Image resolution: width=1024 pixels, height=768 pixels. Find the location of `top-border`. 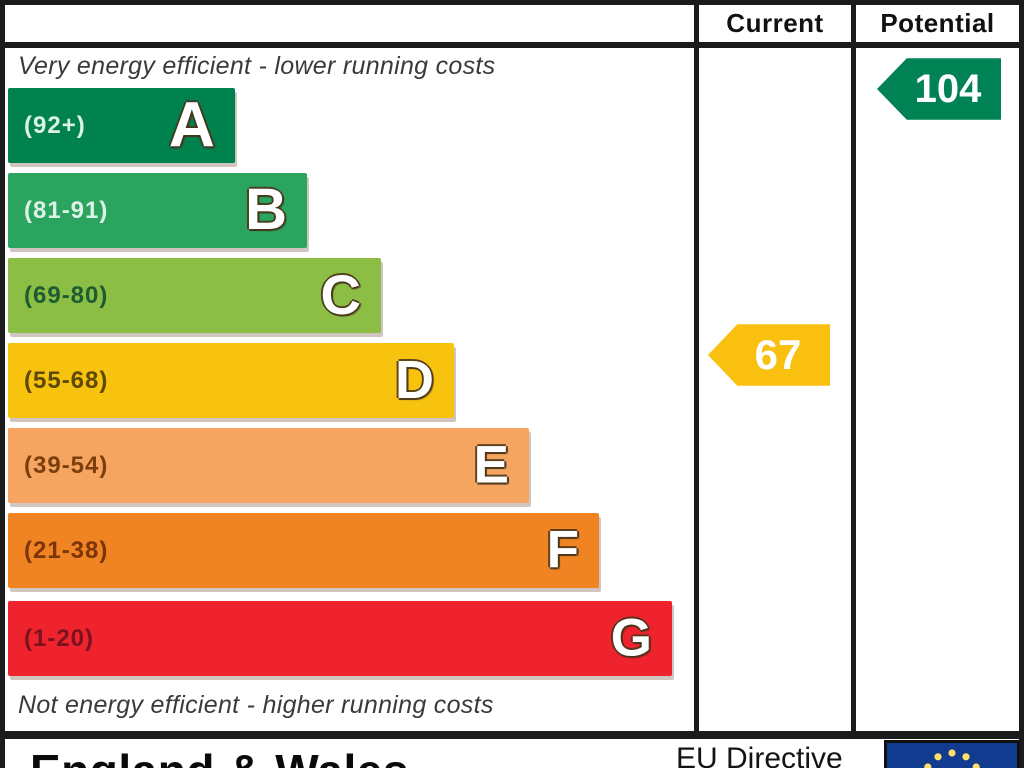

top-border is located at coordinates (512, 2).